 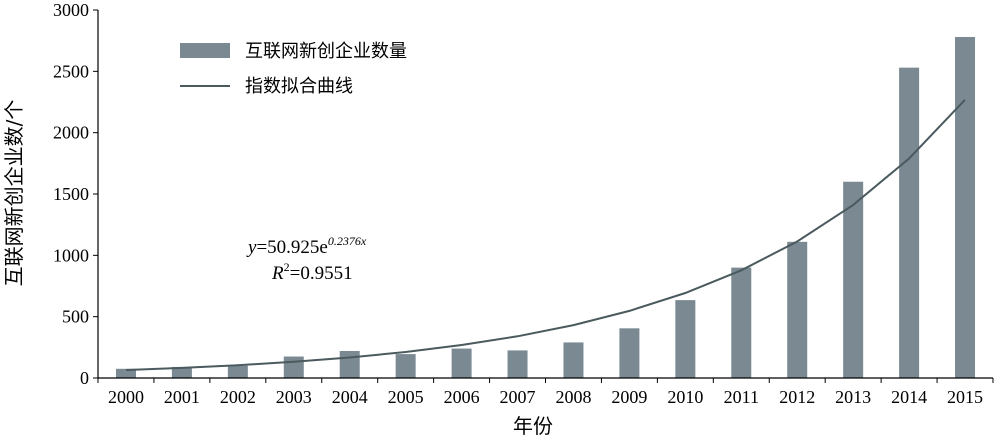 What do you see at coordinates (75, 317) in the screenshot?
I see `y-tick-label: 500` at bounding box center [75, 317].